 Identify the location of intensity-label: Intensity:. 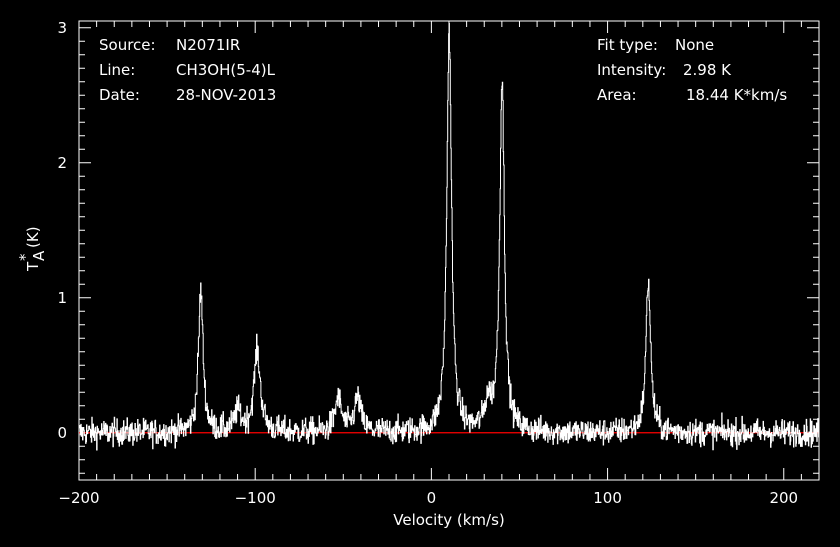
(631, 70).